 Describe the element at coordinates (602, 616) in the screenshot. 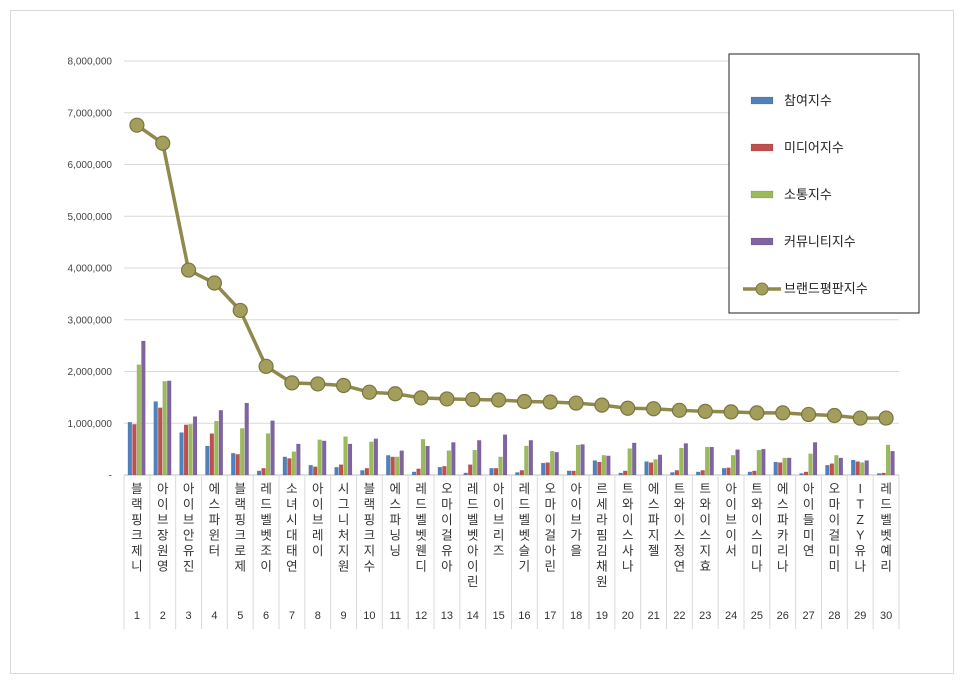

I see `rank-label: 19` at that location.